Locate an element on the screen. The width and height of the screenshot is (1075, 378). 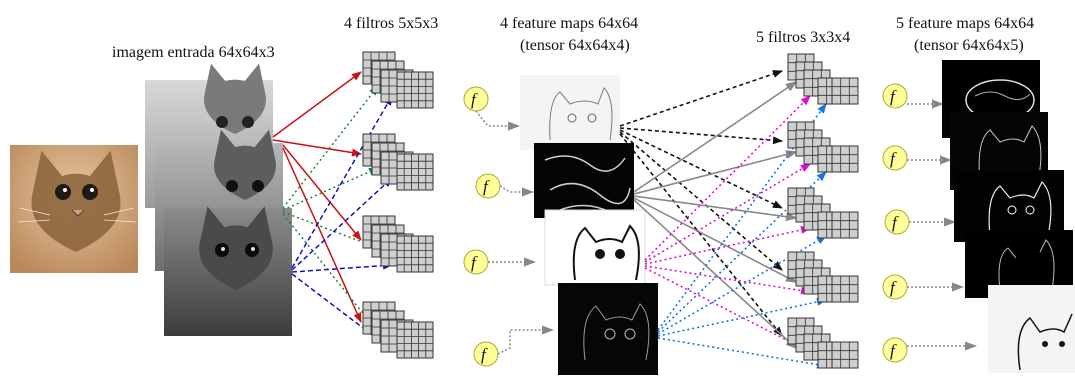
activation-3-symbol: f is located at coordinates (474, 262).